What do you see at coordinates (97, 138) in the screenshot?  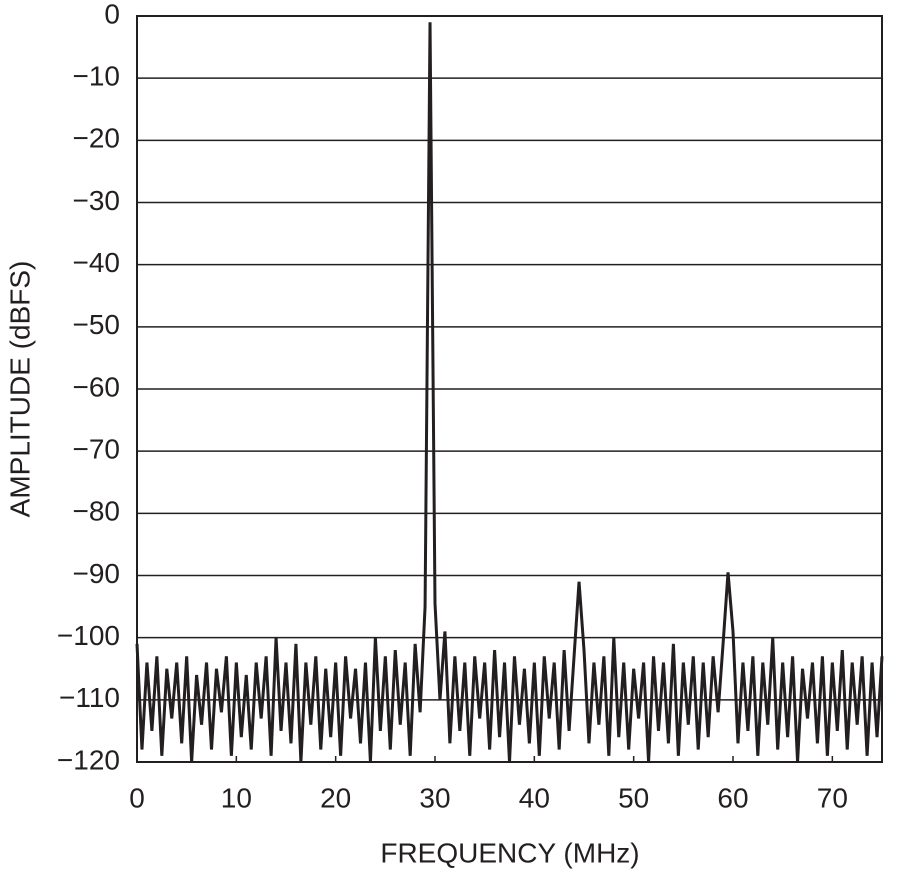 I see `y-tick-label: −20` at bounding box center [97, 138].